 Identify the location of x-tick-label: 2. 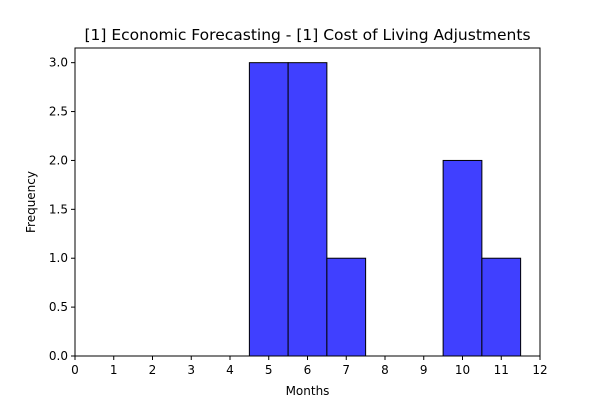
(153, 370).